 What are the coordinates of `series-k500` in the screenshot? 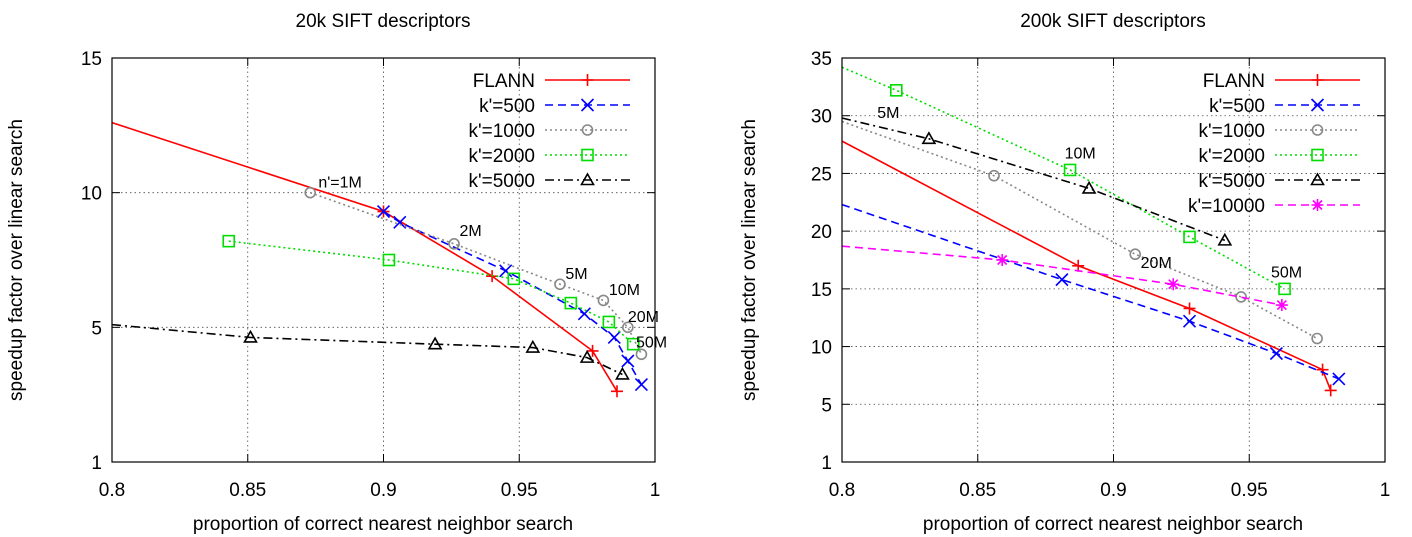 It's located at (1093, 294).